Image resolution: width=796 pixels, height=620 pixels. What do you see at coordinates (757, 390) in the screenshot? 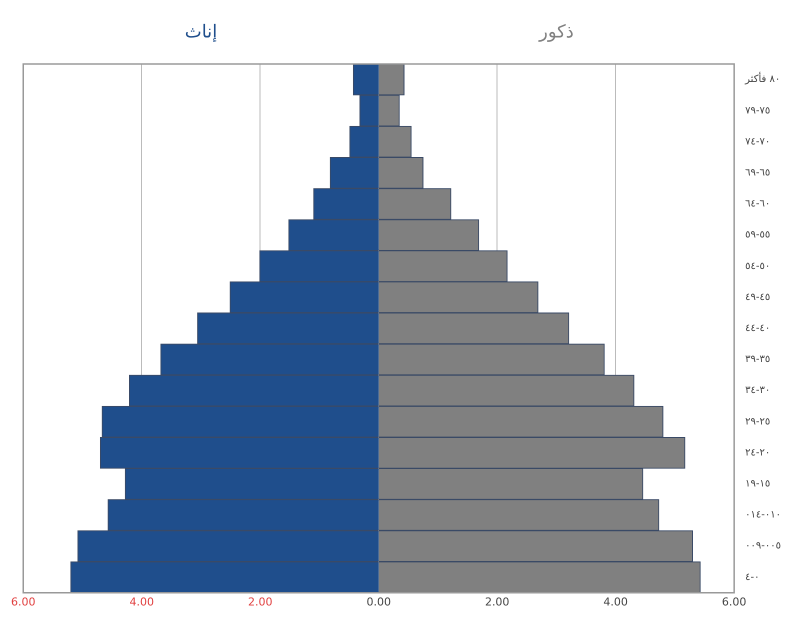
I see `y-tick-label: ٣٠-٣٤` at bounding box center [757, 390].